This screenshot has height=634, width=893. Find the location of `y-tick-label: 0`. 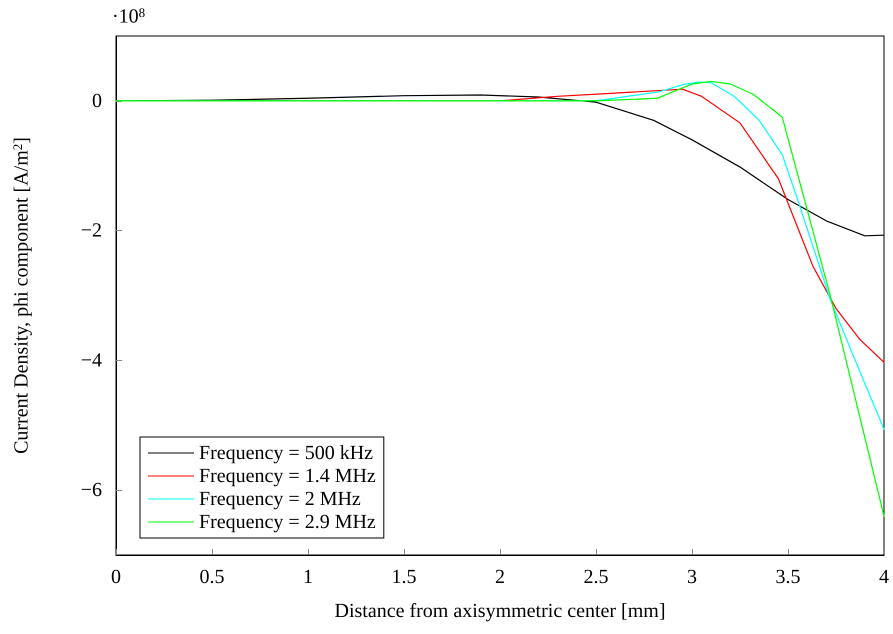

y-tick-label: 0 is located at coordinates (97, 101).